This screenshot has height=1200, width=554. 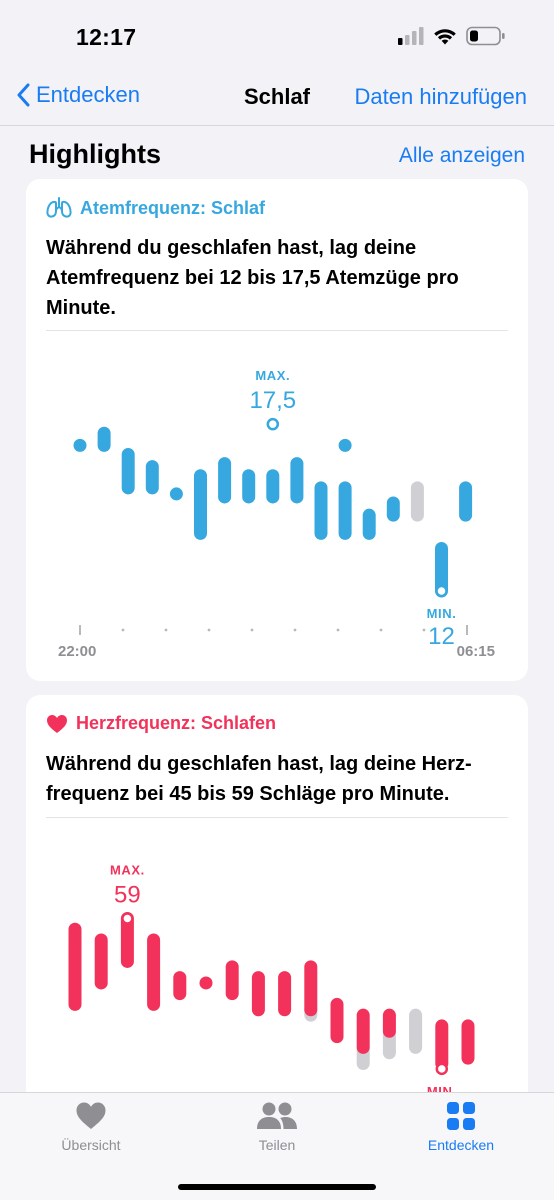 I want to click on respiratory-card-title: Atemfrequenz: Schlaf, so click(x=173, y=207).